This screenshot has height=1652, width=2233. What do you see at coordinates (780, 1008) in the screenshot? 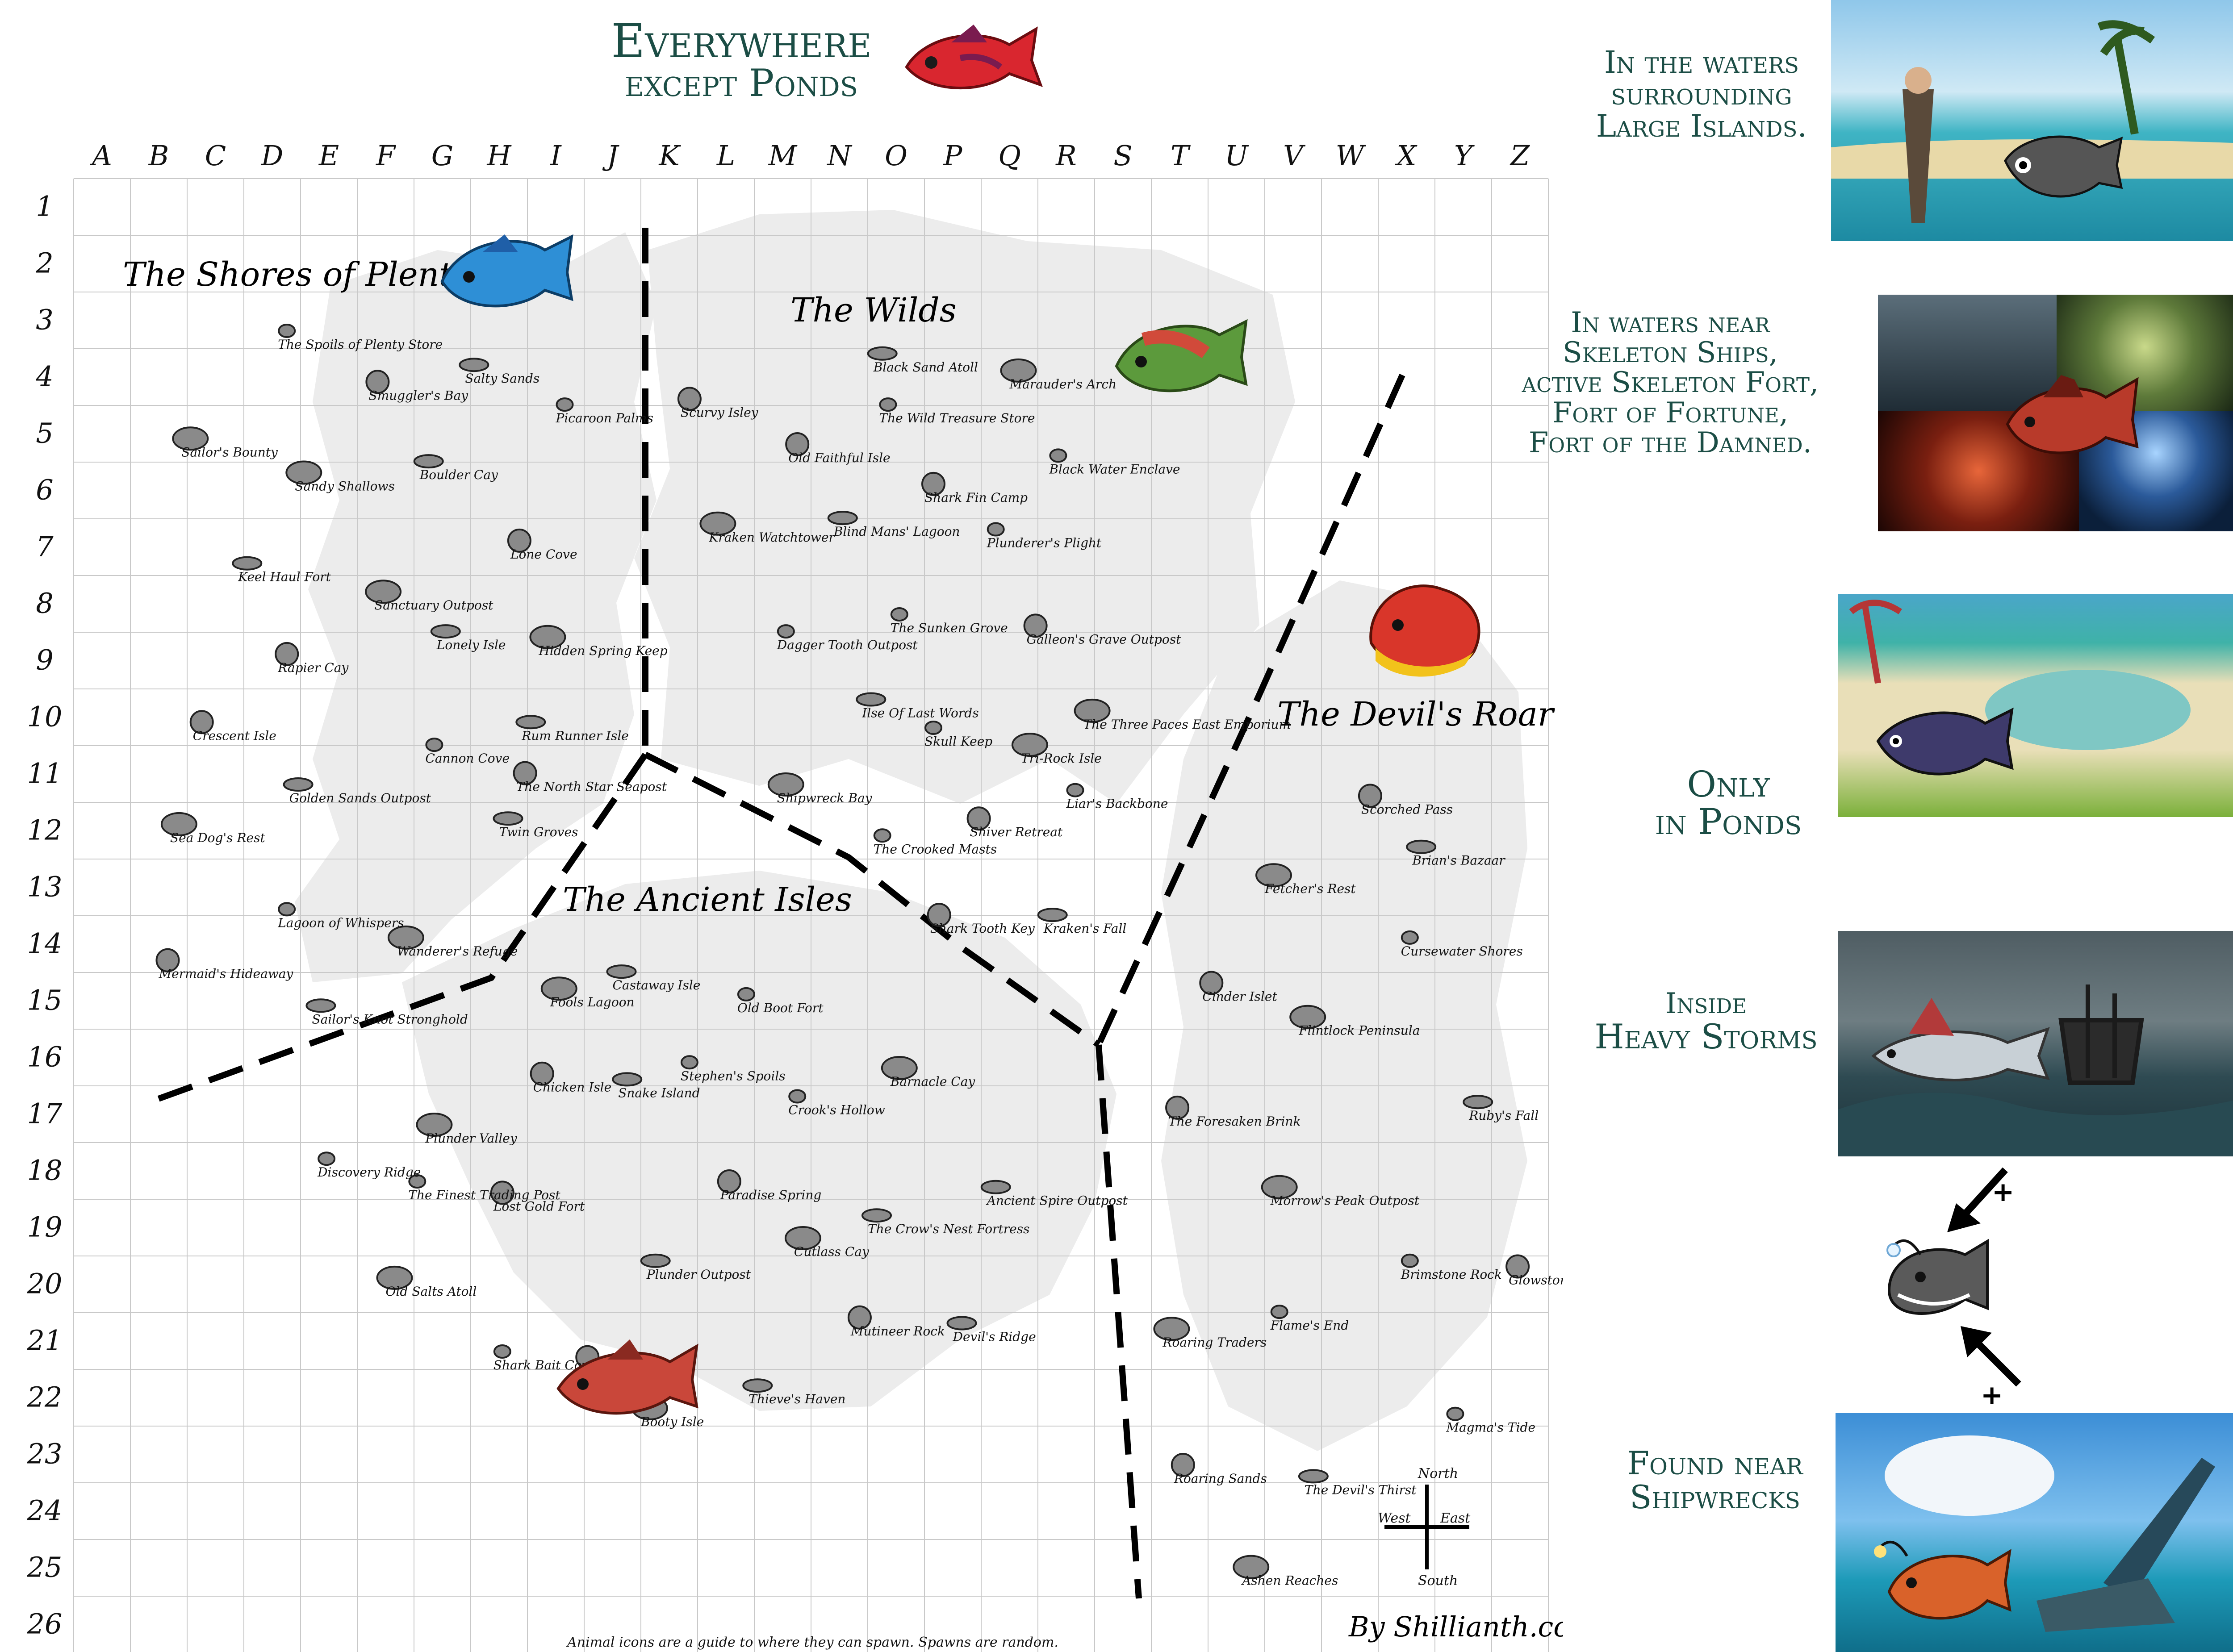
I see `location-label: Old Boot Fort` at bounding box center [780, 1008].